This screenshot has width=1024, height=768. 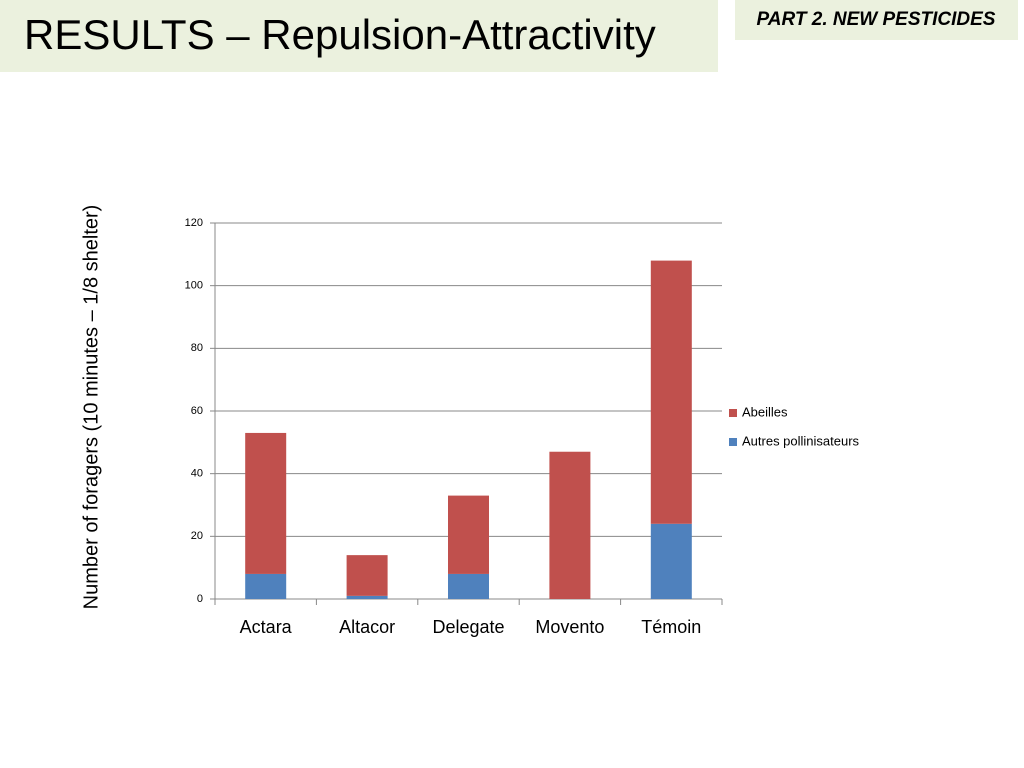 What do you see at coordinates (197, 348) in the screenshot?
I see `y-tick-label: 80` at bounding box center [197, 348].